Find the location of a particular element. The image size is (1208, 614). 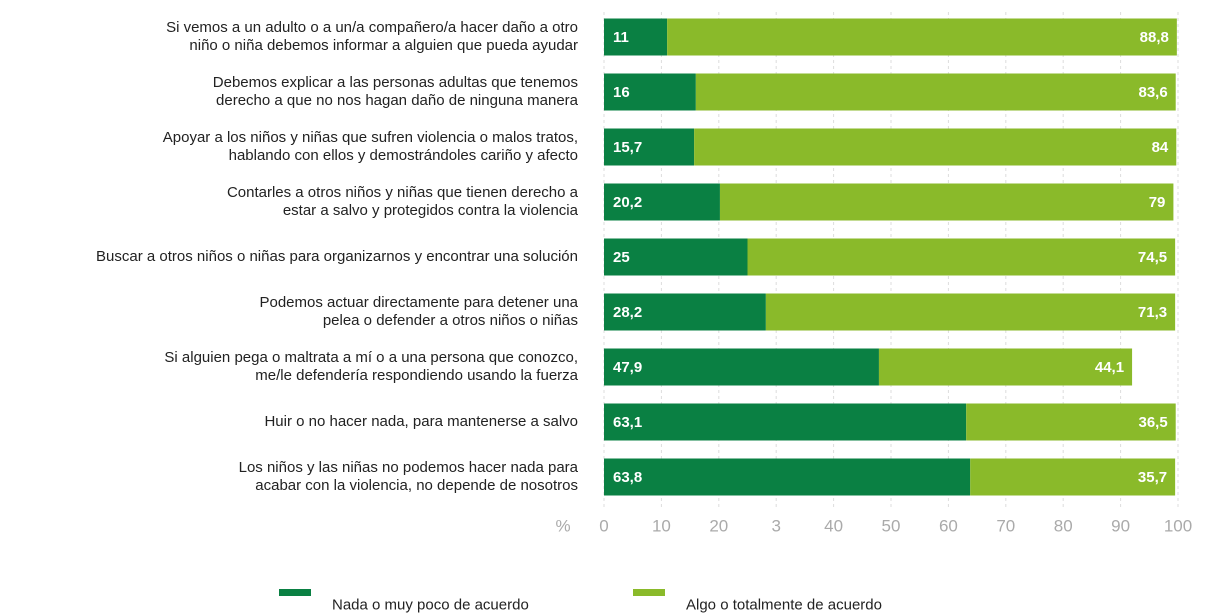

value-label: 35,7 is located at coordinates (1152, 477).